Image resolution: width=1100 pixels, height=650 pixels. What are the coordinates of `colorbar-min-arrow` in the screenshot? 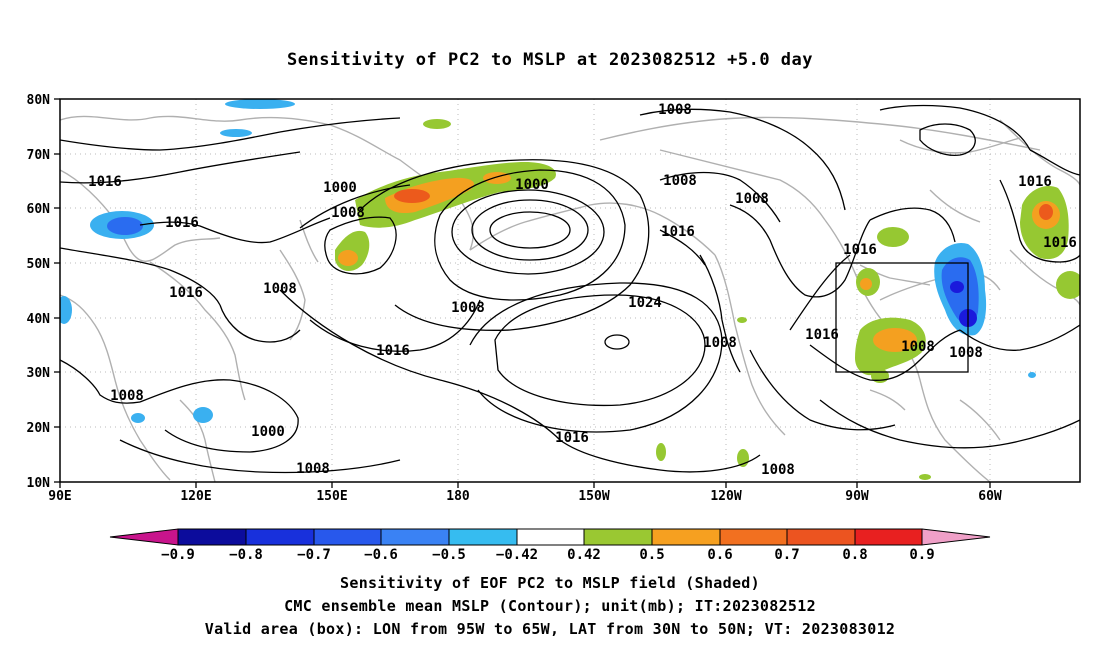 It's located at (144, 537).